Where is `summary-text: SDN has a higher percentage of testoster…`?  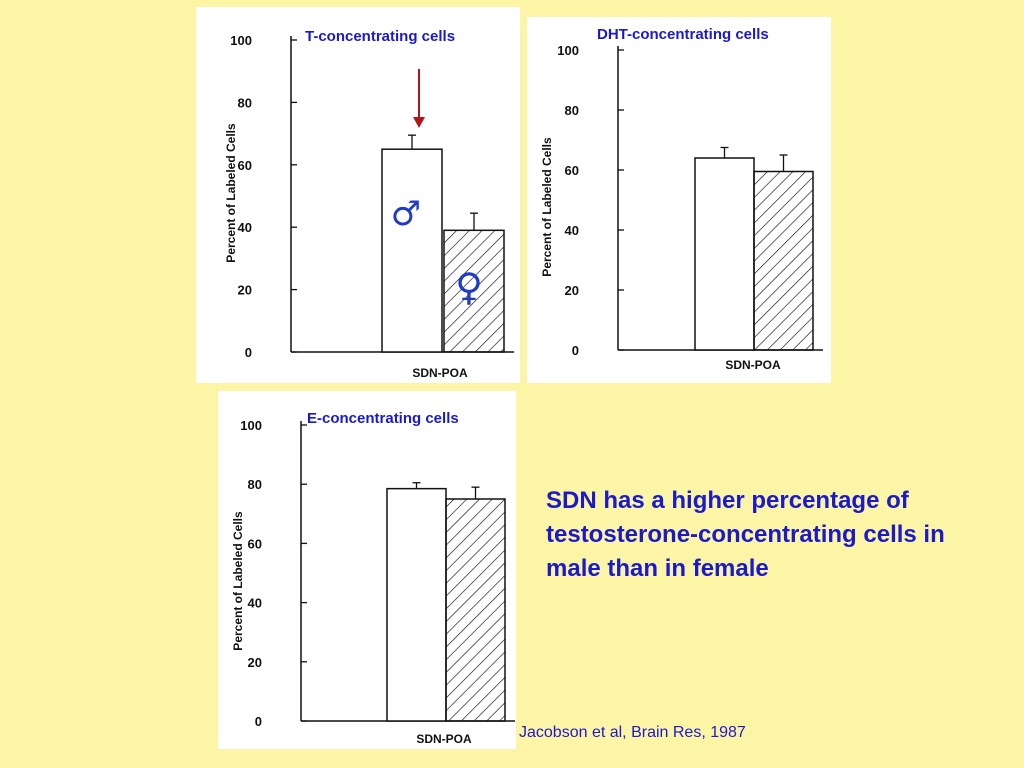 summary-text: SDN has a higher percentage of testoster… is located at coordinates (745, 534).